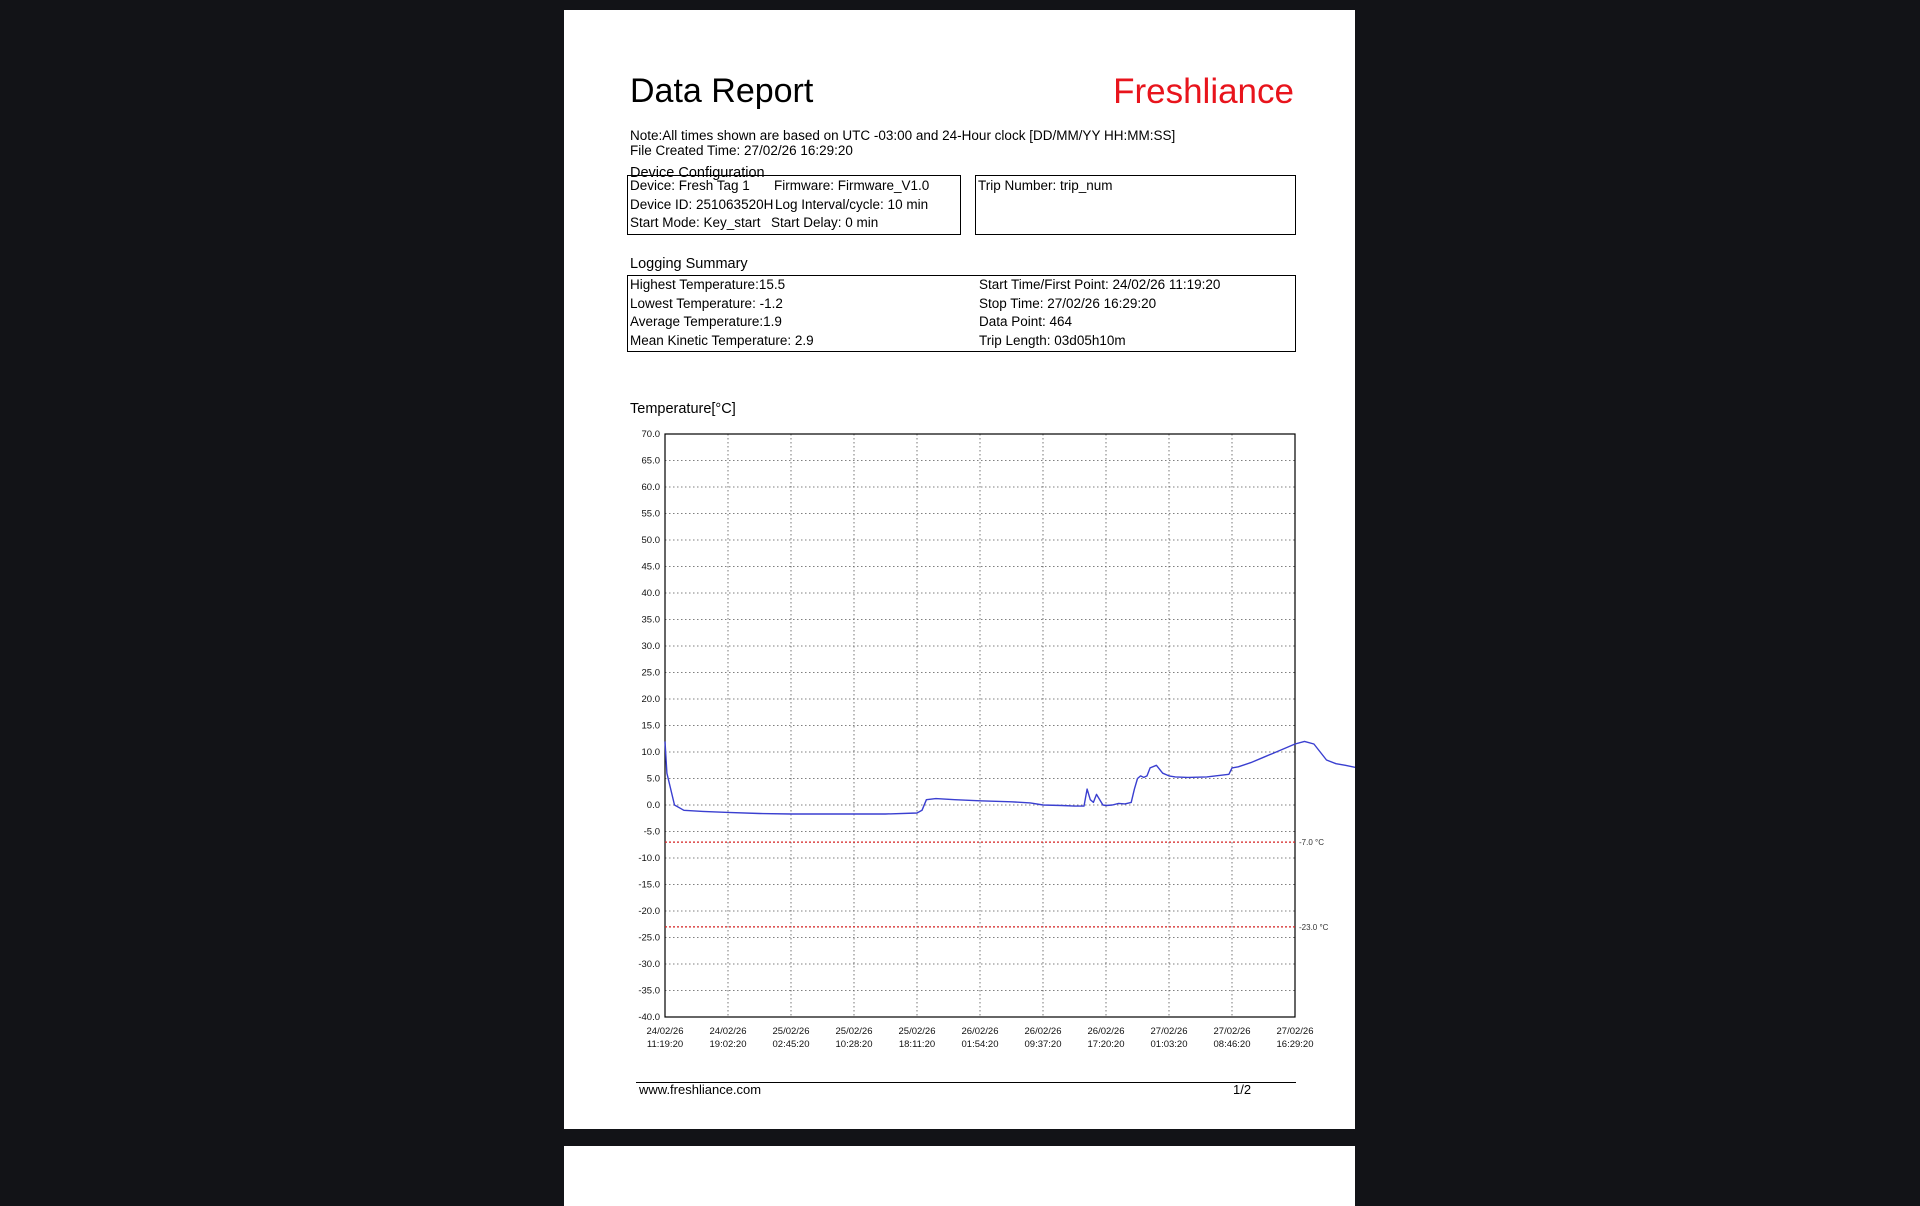 The height and width of the screenshot is (1206, 1920). I want to click on brand-logo-text: Freshliance, so click(1203, 91).